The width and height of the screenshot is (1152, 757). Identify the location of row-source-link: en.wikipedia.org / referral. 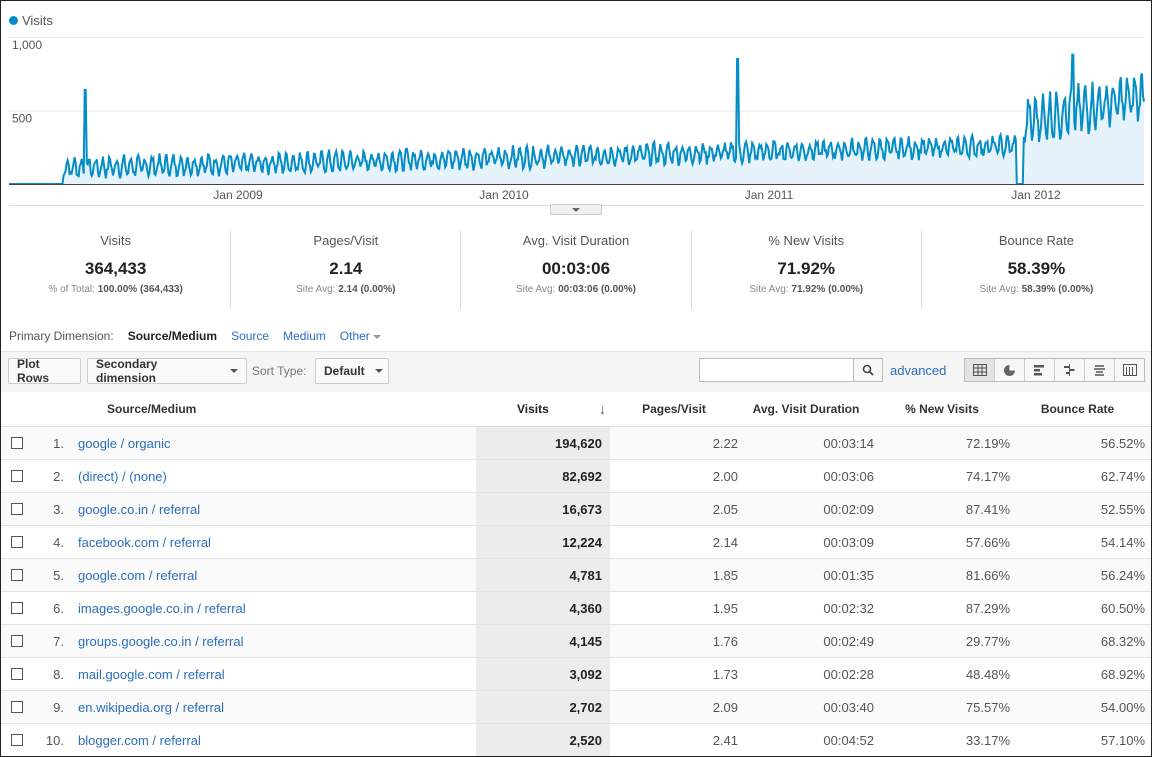
(151, 707).